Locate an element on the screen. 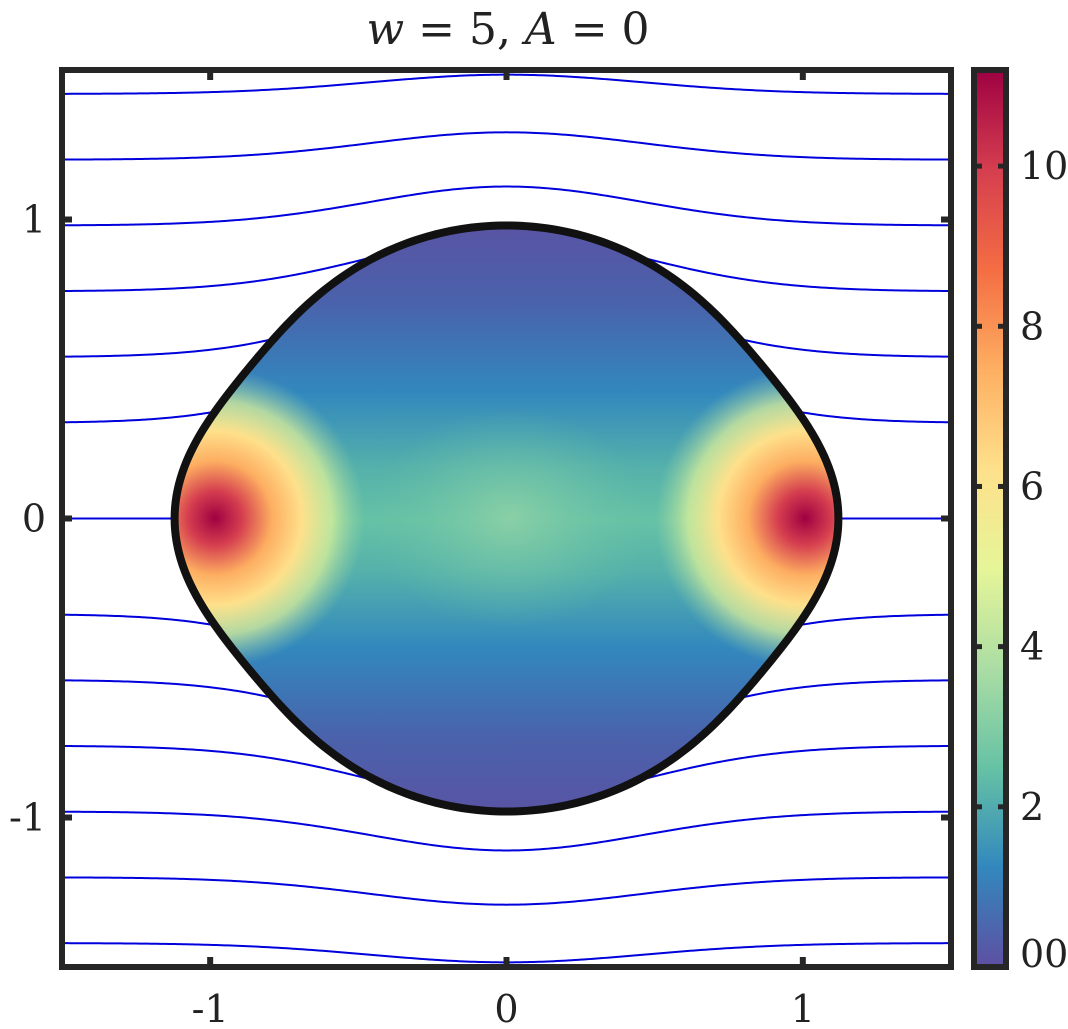  y-tick-label: 0 is located at coordinates (34, 519).